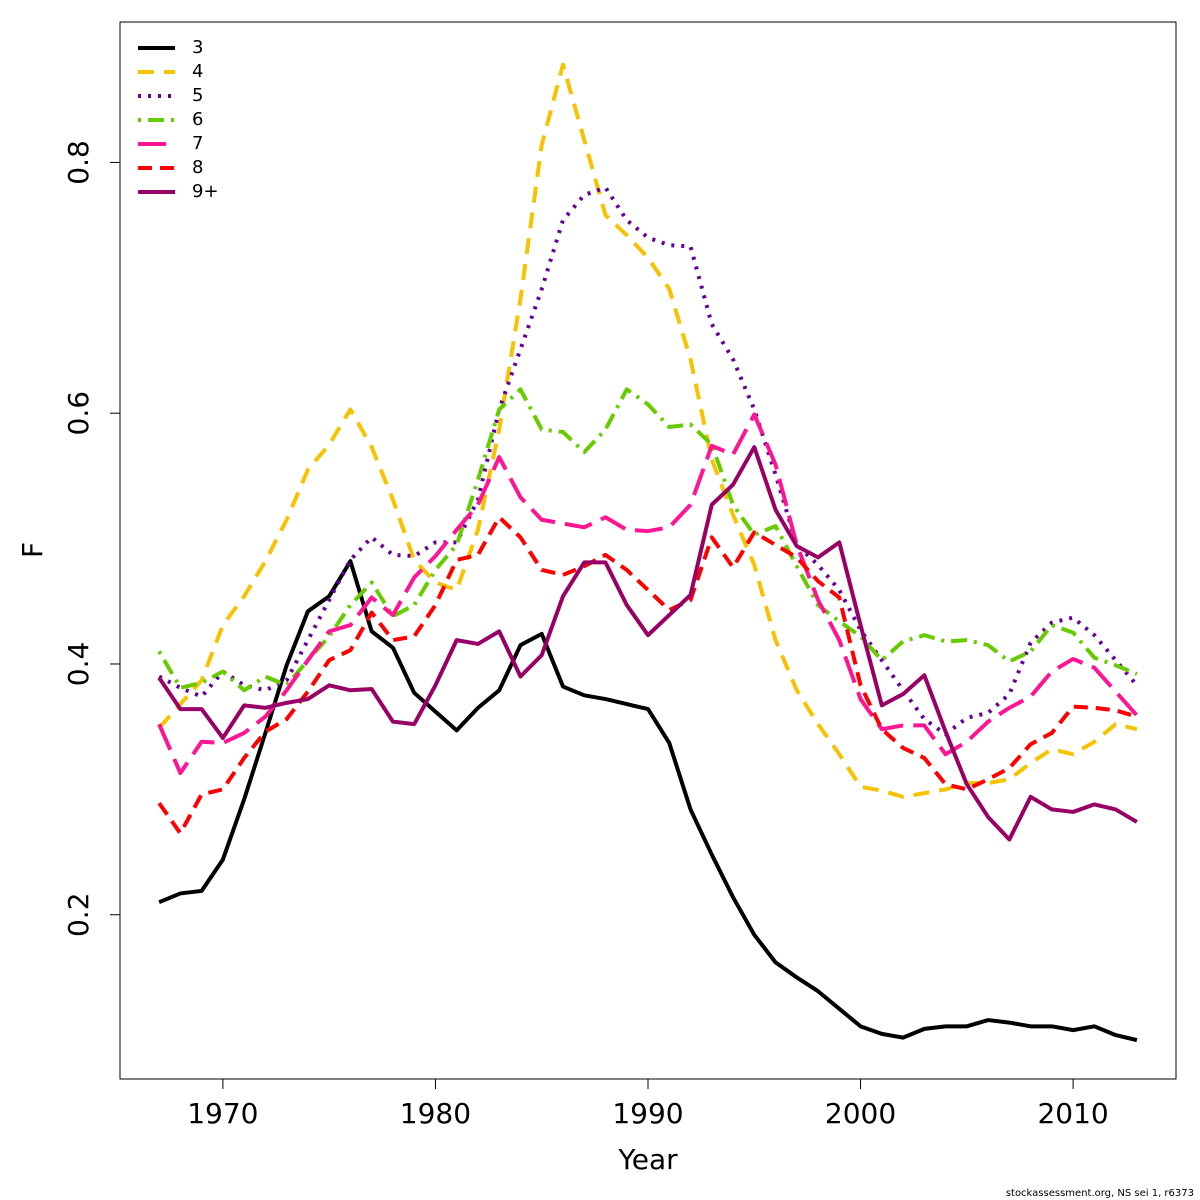  Describe the element at coordinates (197, 95) in the screenshot. I see `legend-label: 5` at that location.